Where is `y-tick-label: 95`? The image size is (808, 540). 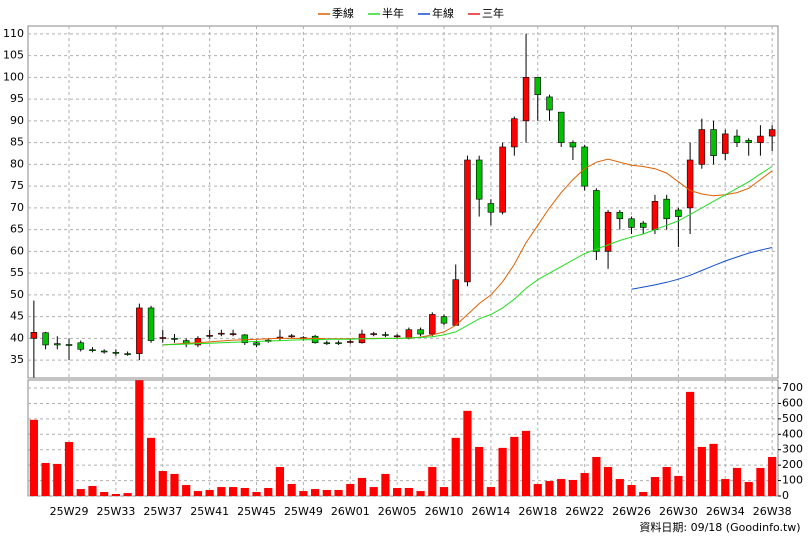
y-tick-label: 95 is located at coordinates (17, 98).